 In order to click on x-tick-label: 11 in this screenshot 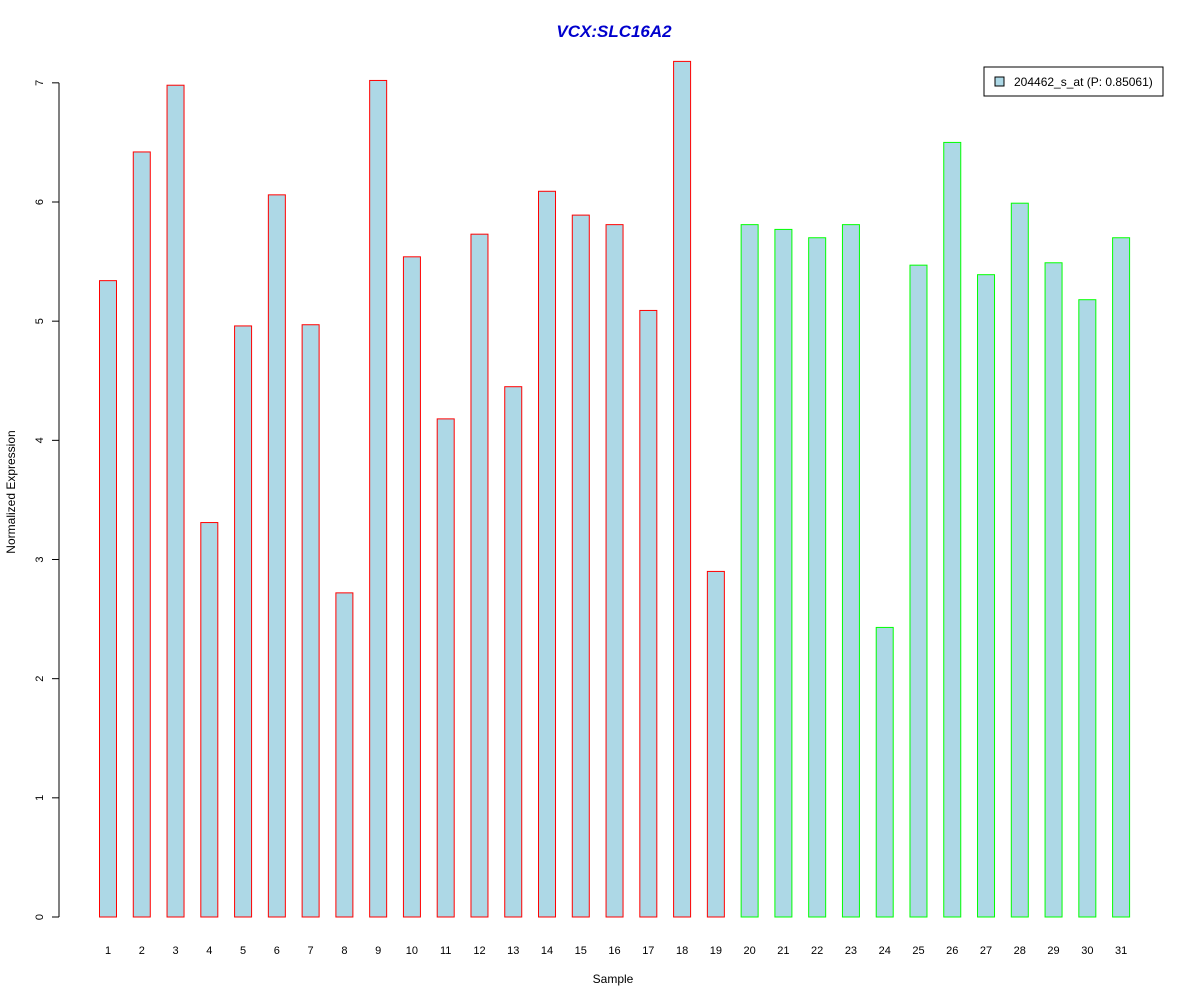, I will do `click(445, 951)`.